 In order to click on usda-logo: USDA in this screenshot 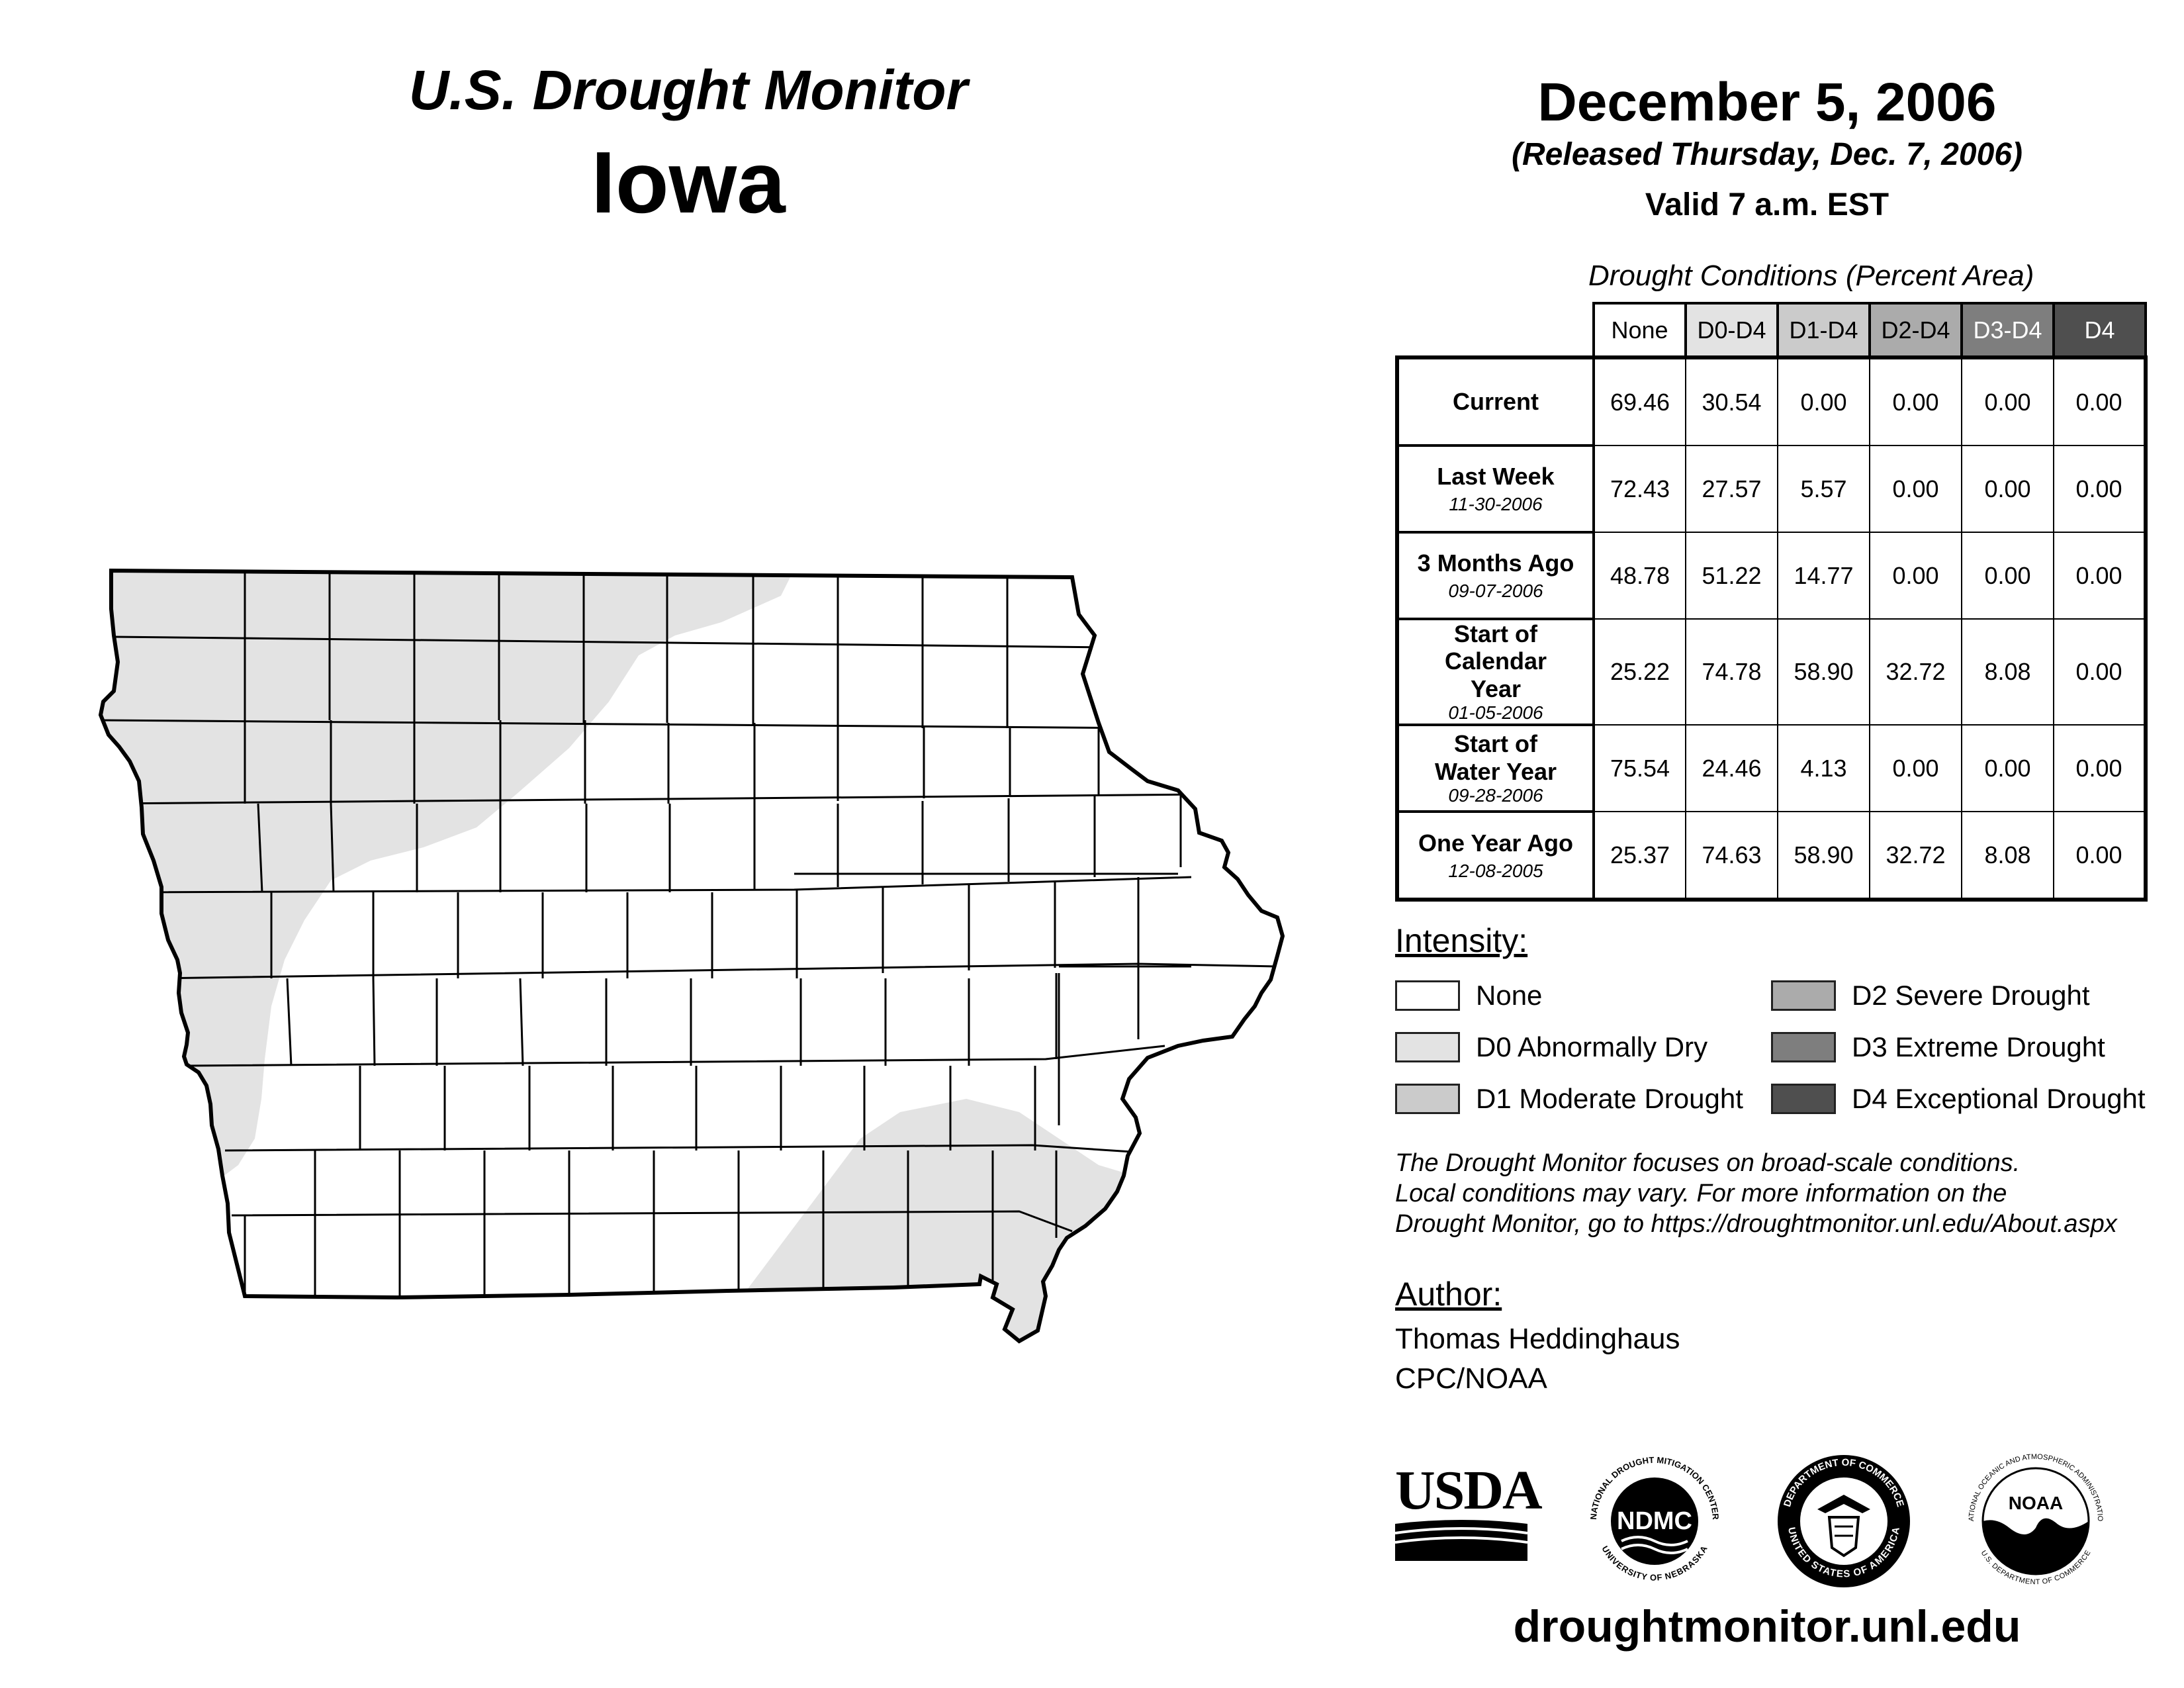, I will do `click(1468, 1512)`.